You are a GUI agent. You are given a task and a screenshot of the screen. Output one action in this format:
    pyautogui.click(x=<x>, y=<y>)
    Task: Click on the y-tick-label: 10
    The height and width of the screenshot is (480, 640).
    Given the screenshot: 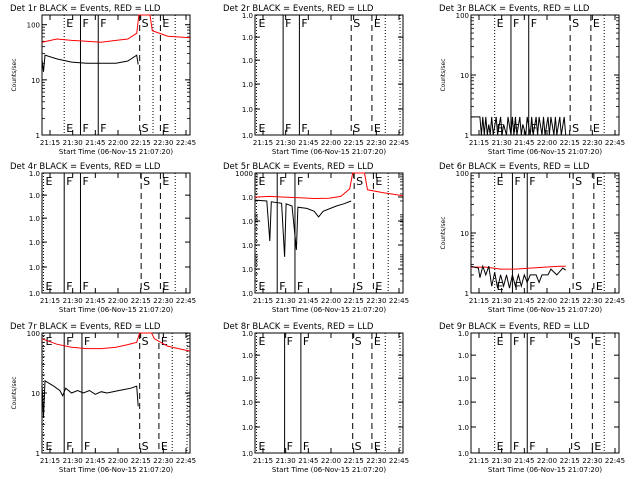 What is the action you would take?
    pyautogui.click(x=35, y=394)
    